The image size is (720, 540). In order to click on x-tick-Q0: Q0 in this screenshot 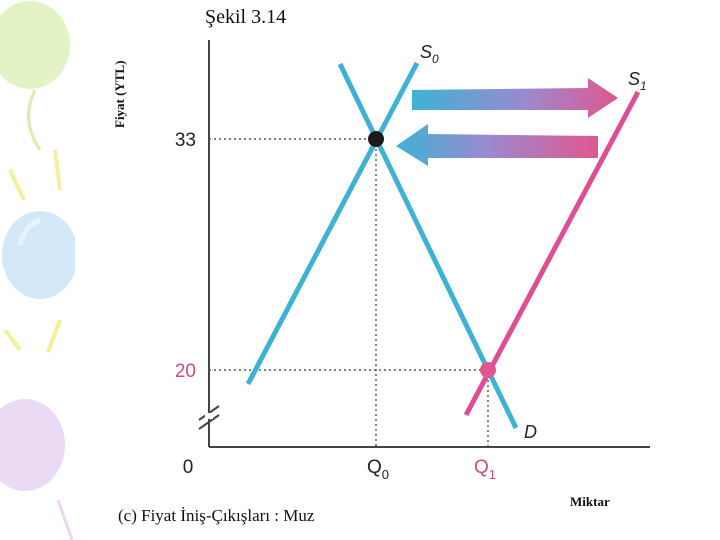, I will do `click(378, 469)`.